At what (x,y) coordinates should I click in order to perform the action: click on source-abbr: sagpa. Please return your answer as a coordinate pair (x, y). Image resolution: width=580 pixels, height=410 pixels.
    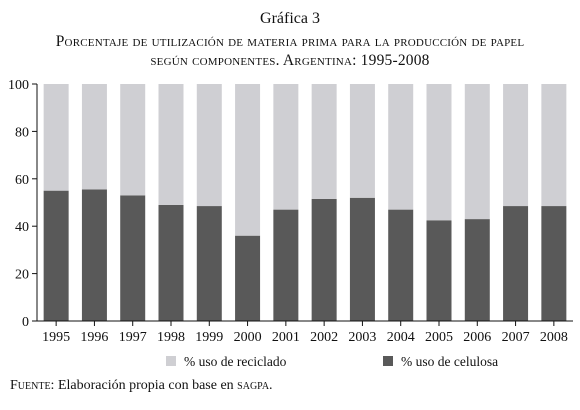
    Looking at the image, I should click on (253, 385).